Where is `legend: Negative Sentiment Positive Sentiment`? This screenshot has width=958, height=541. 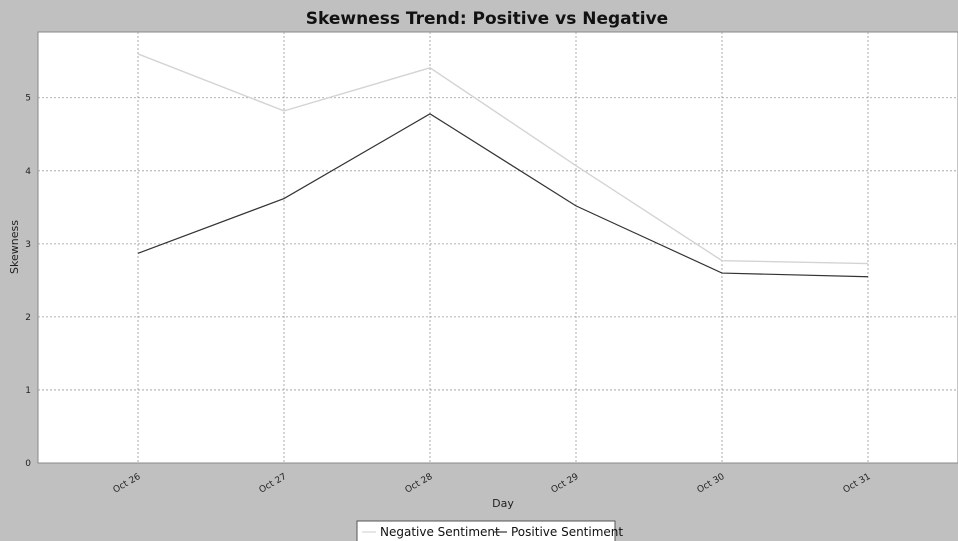
legend: Negative Sentiment Positive Sentiment is located at coordinates (489, 530).